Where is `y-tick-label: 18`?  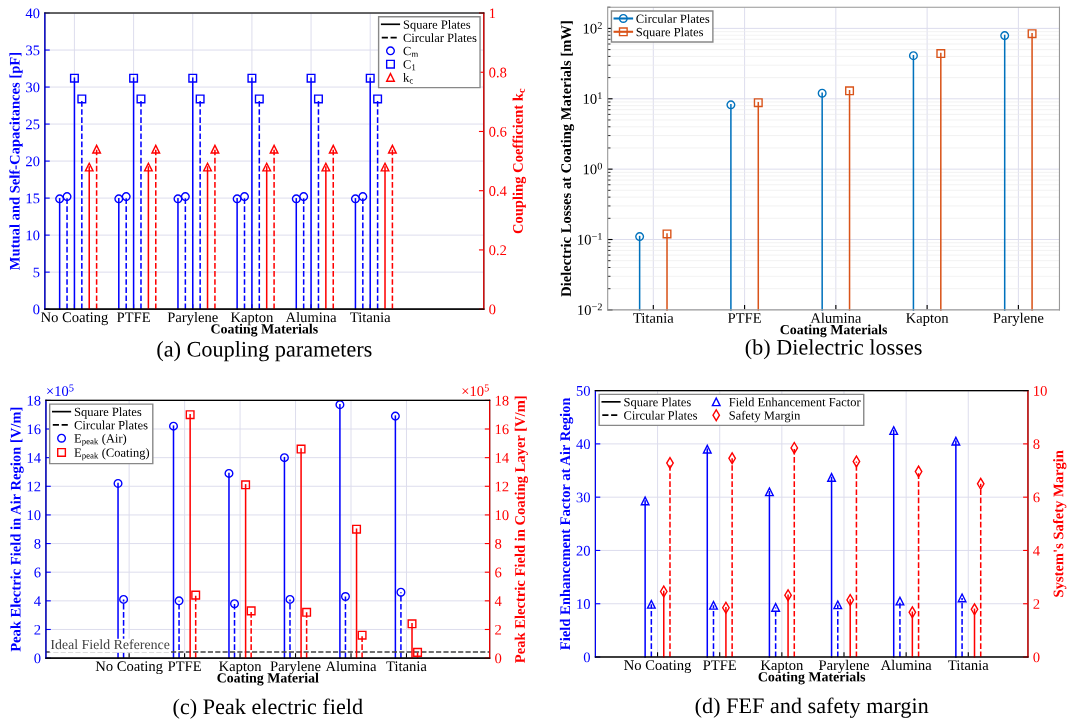 y-tick-label: 18 is located at coordinates (34, 400).